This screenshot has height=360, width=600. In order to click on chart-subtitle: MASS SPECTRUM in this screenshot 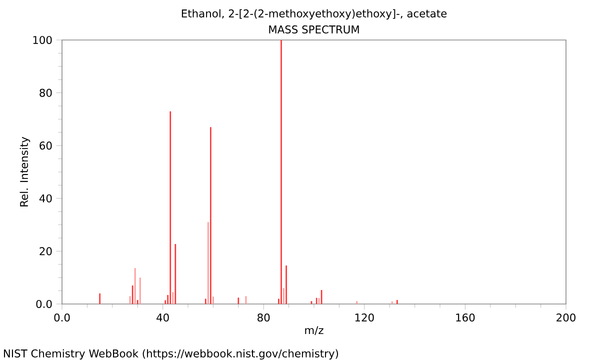, I will do `click(314, 29)`.